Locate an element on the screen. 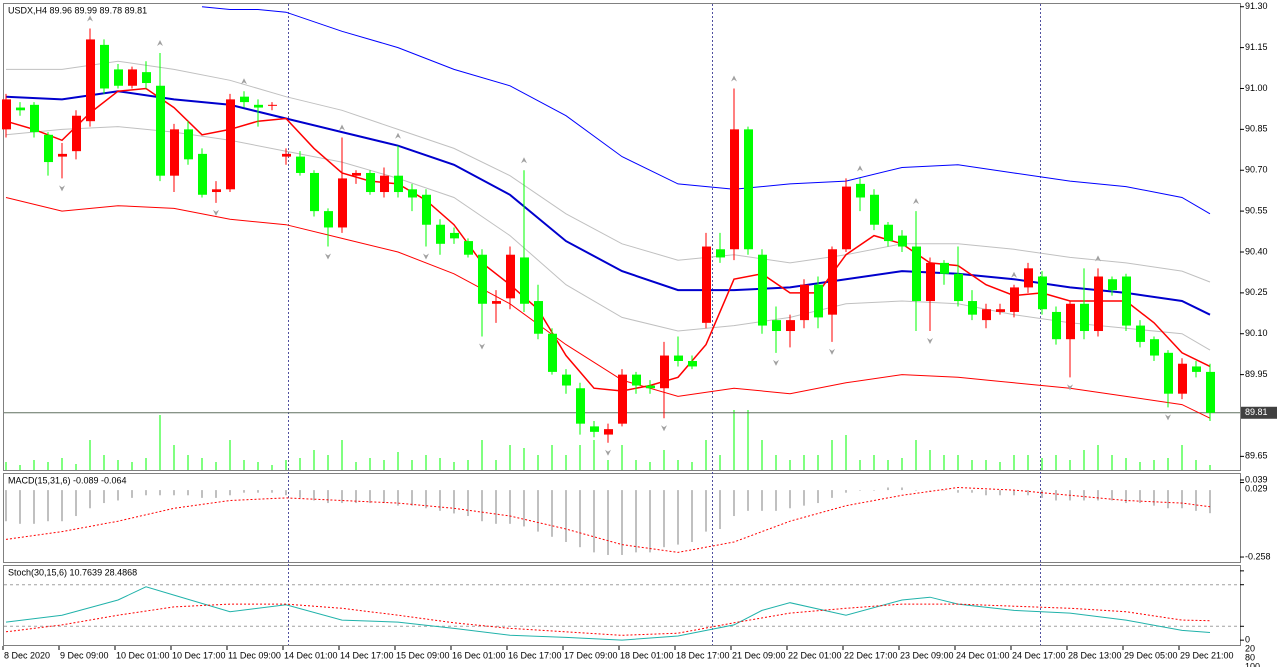 This screenshot has width=1280, height=667. x-tick-label: 17 Dec 09:00 is located at coordinates (591, 655).